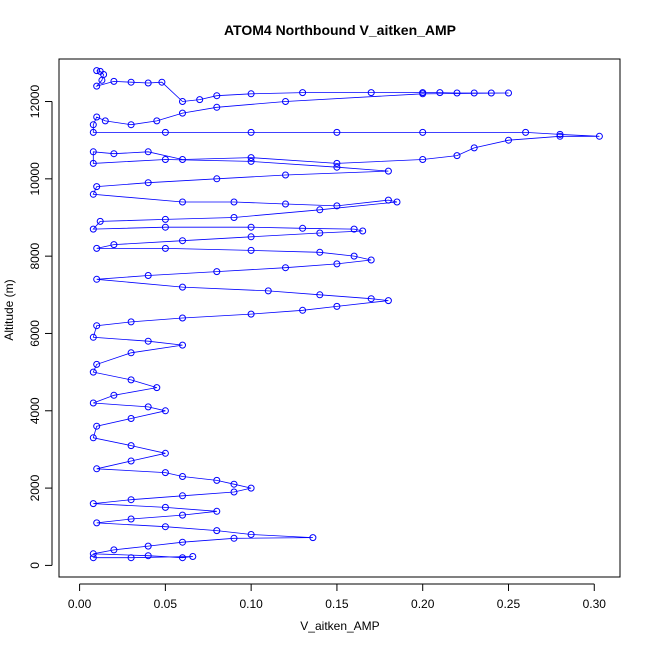  What do you see at coordinates (35, 333) in the screenshot?
I see `y-tick-label: 6000` at bounding box center [35, 333].